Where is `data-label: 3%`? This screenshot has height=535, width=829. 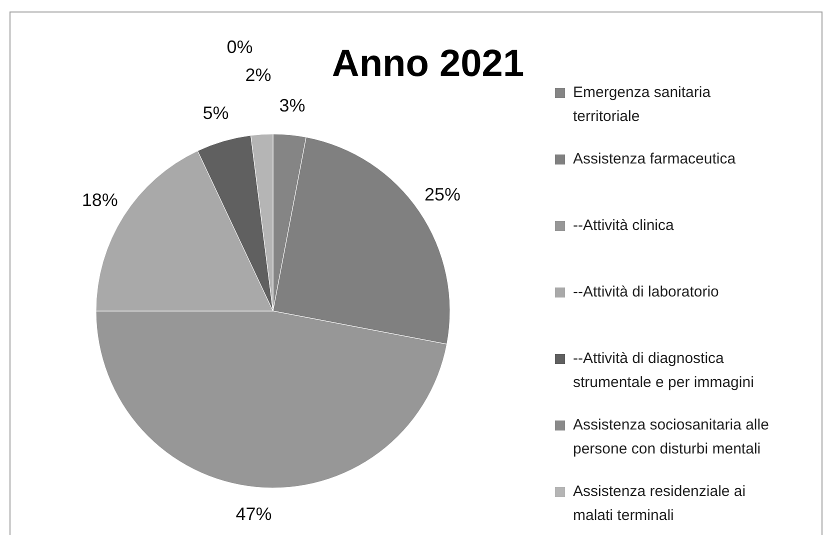 data-label: 3% is located at coordinates (292, 106).